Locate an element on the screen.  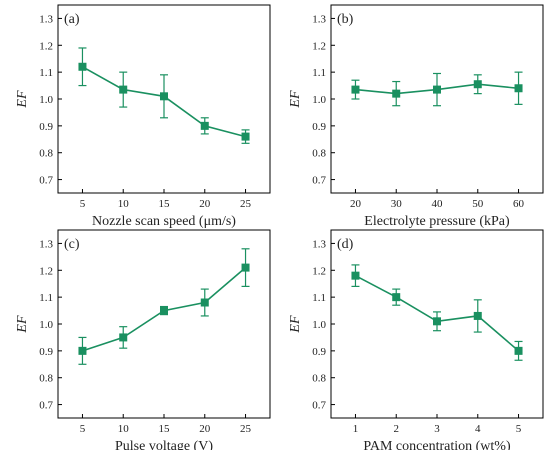
x-tick-label: 3 is located at coordinates (437, 429).